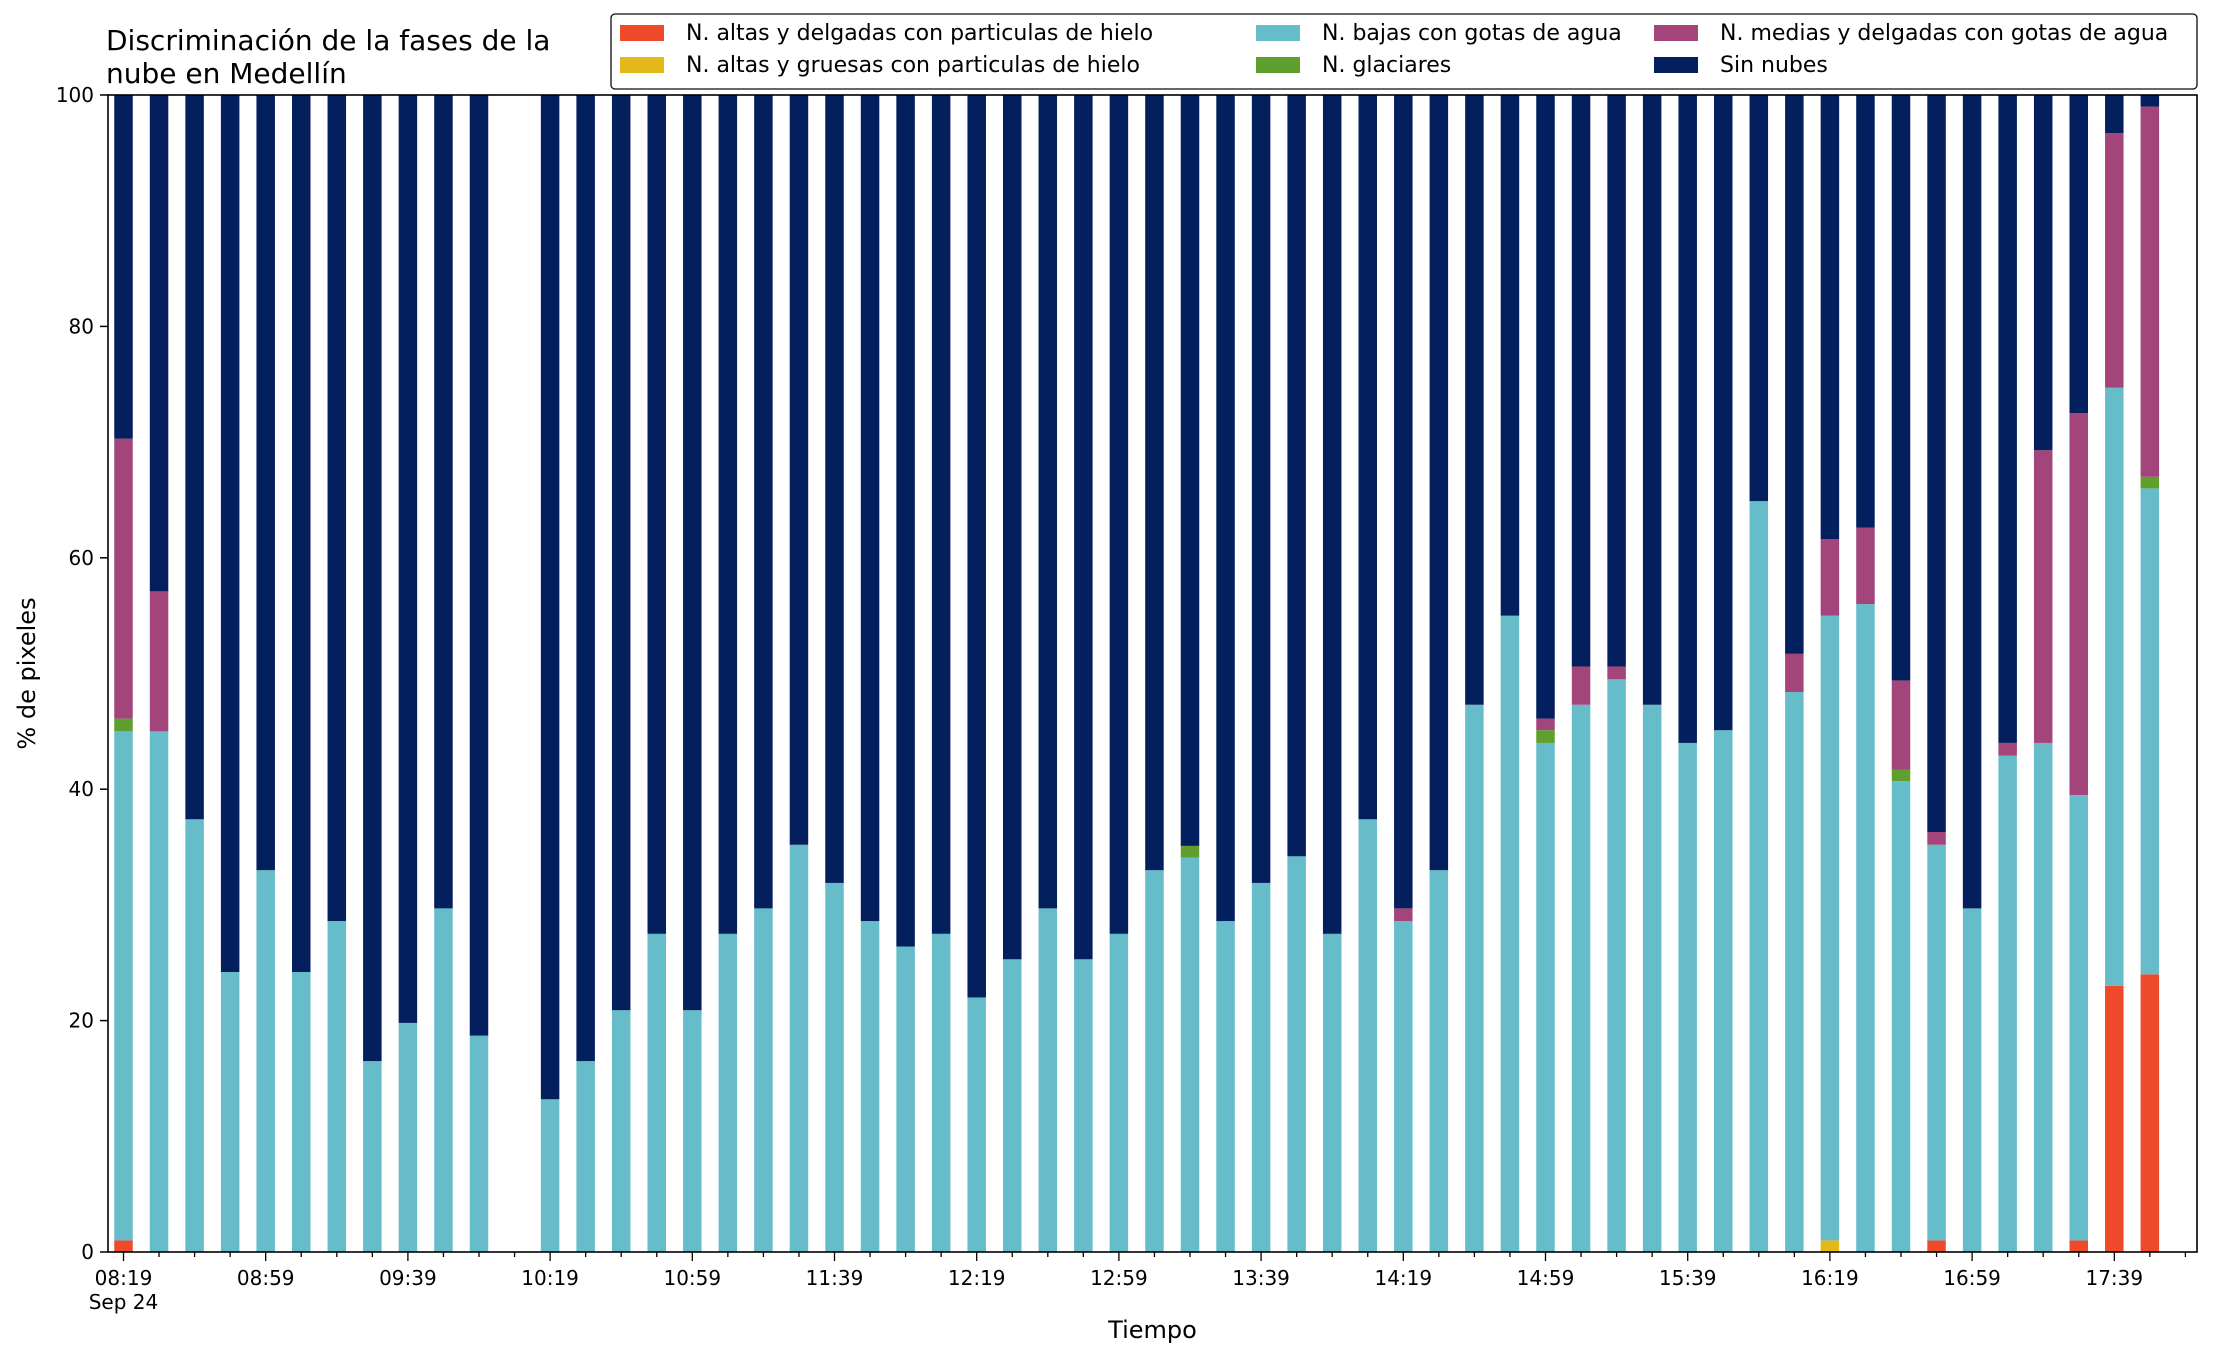  I want to click on x-tick-label: 09:39, so click(408, 1278).